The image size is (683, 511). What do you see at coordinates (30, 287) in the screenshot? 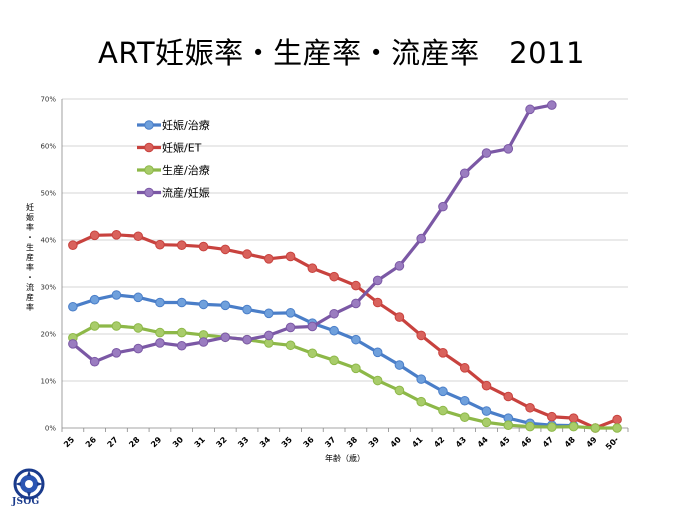
I see `y-axis-title-char: 流` at bounding box center [30, 287].